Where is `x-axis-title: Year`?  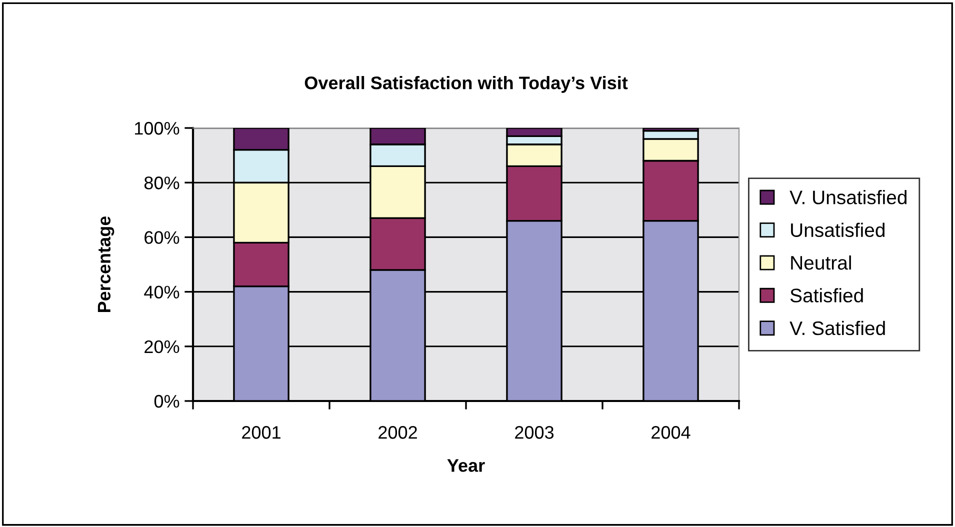 x-axis-title: Year is located at coordinates (466, 465).